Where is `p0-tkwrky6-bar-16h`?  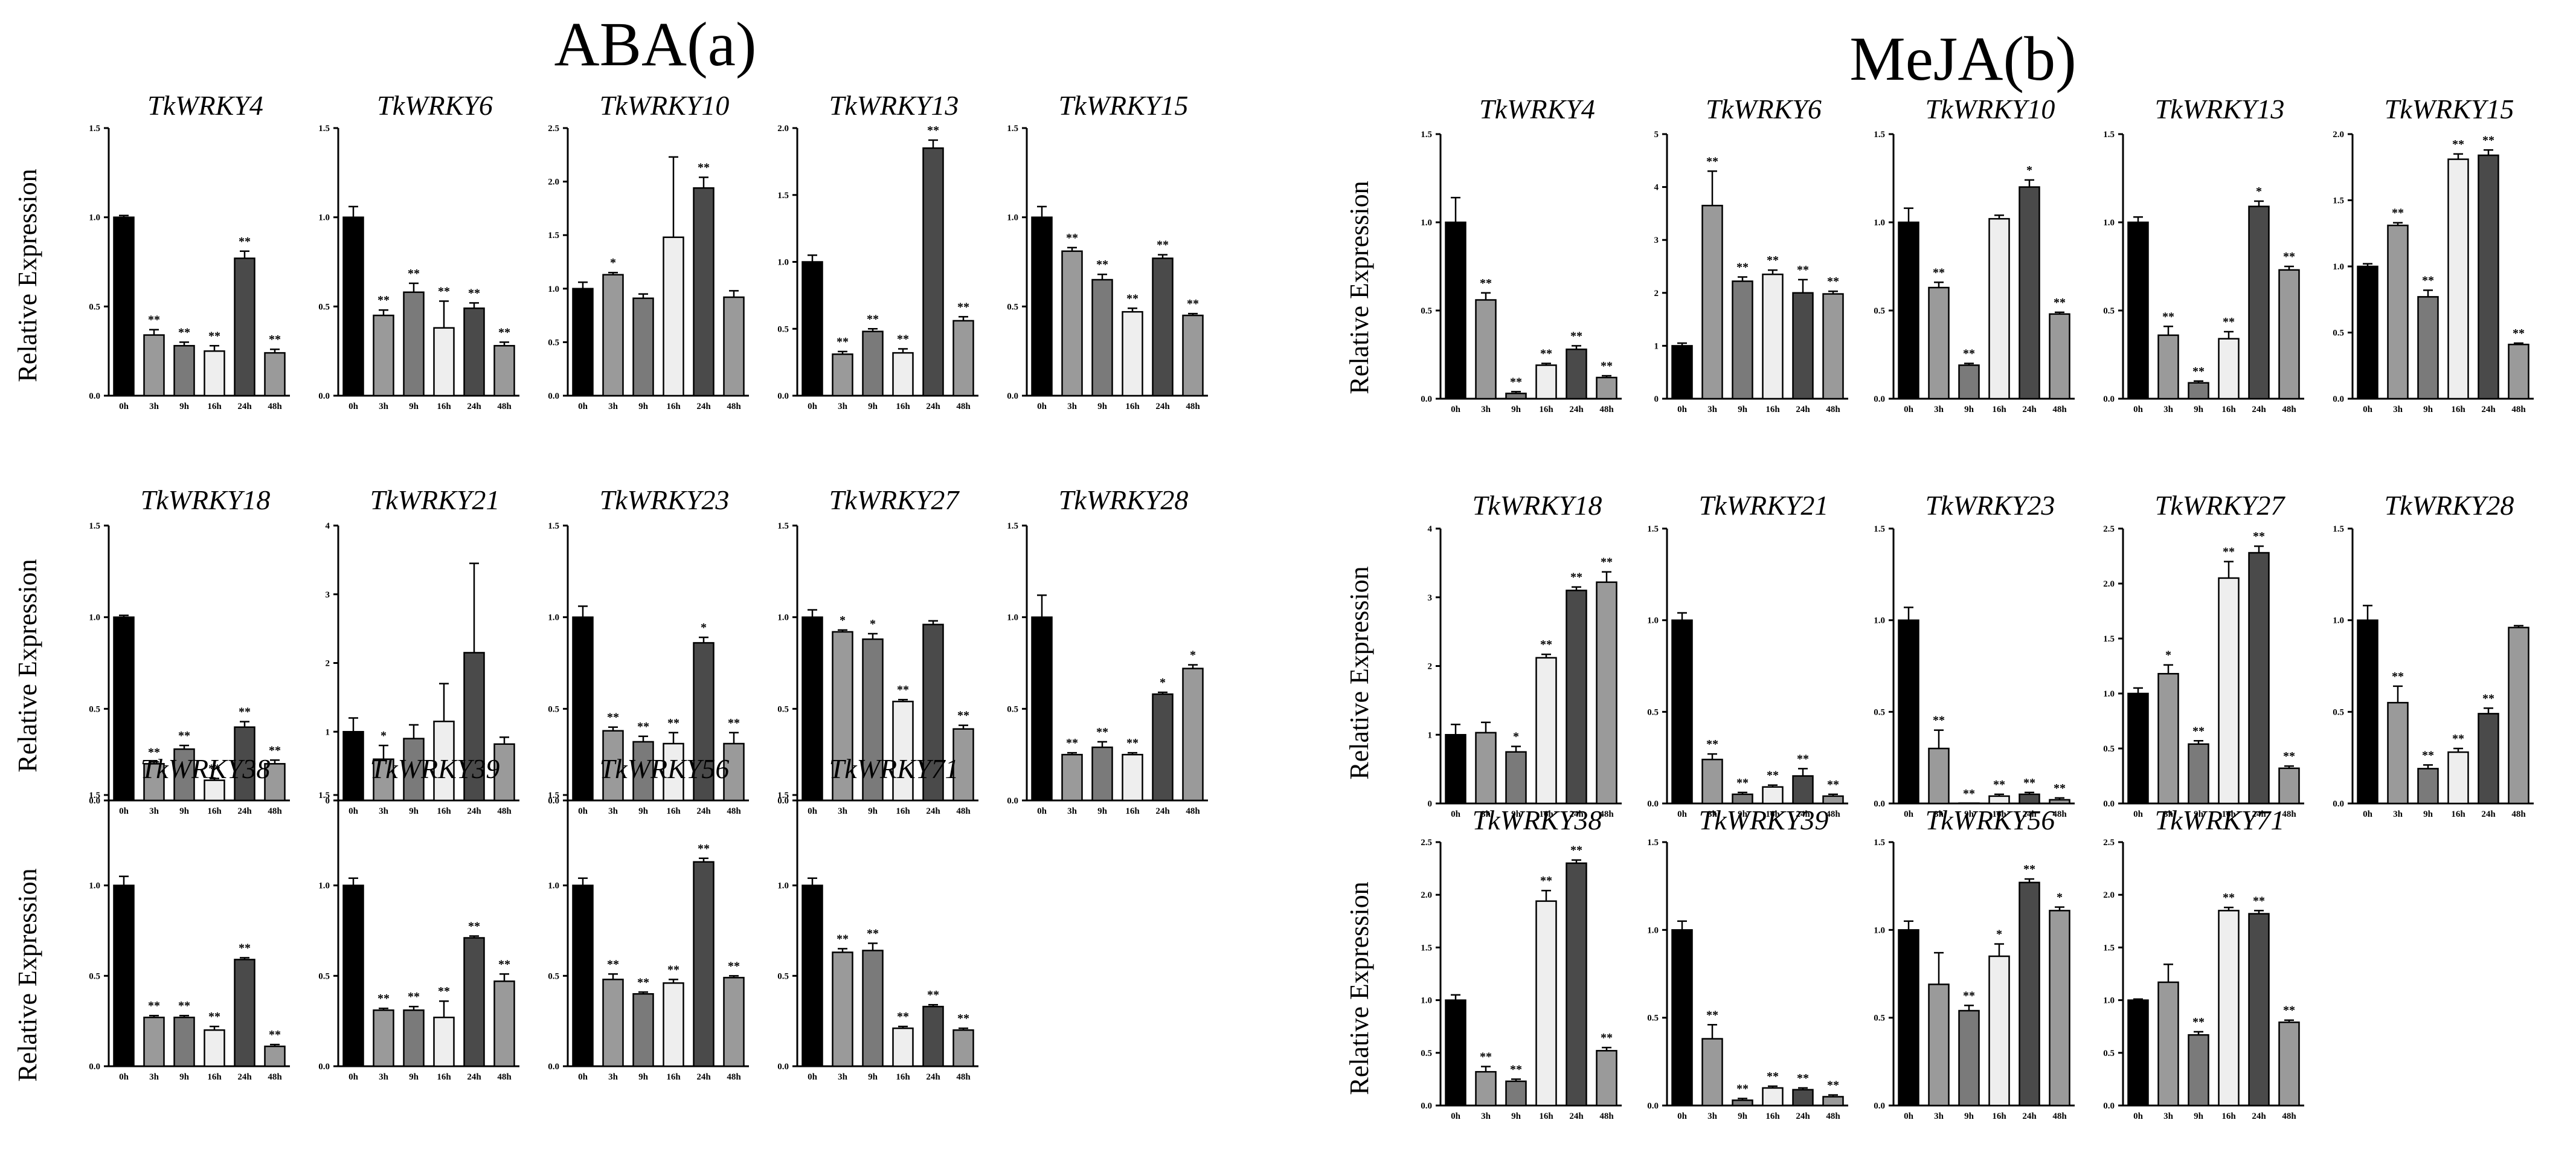
p0-tkwrky6-bar-16h is located at coordinates (444, 362).